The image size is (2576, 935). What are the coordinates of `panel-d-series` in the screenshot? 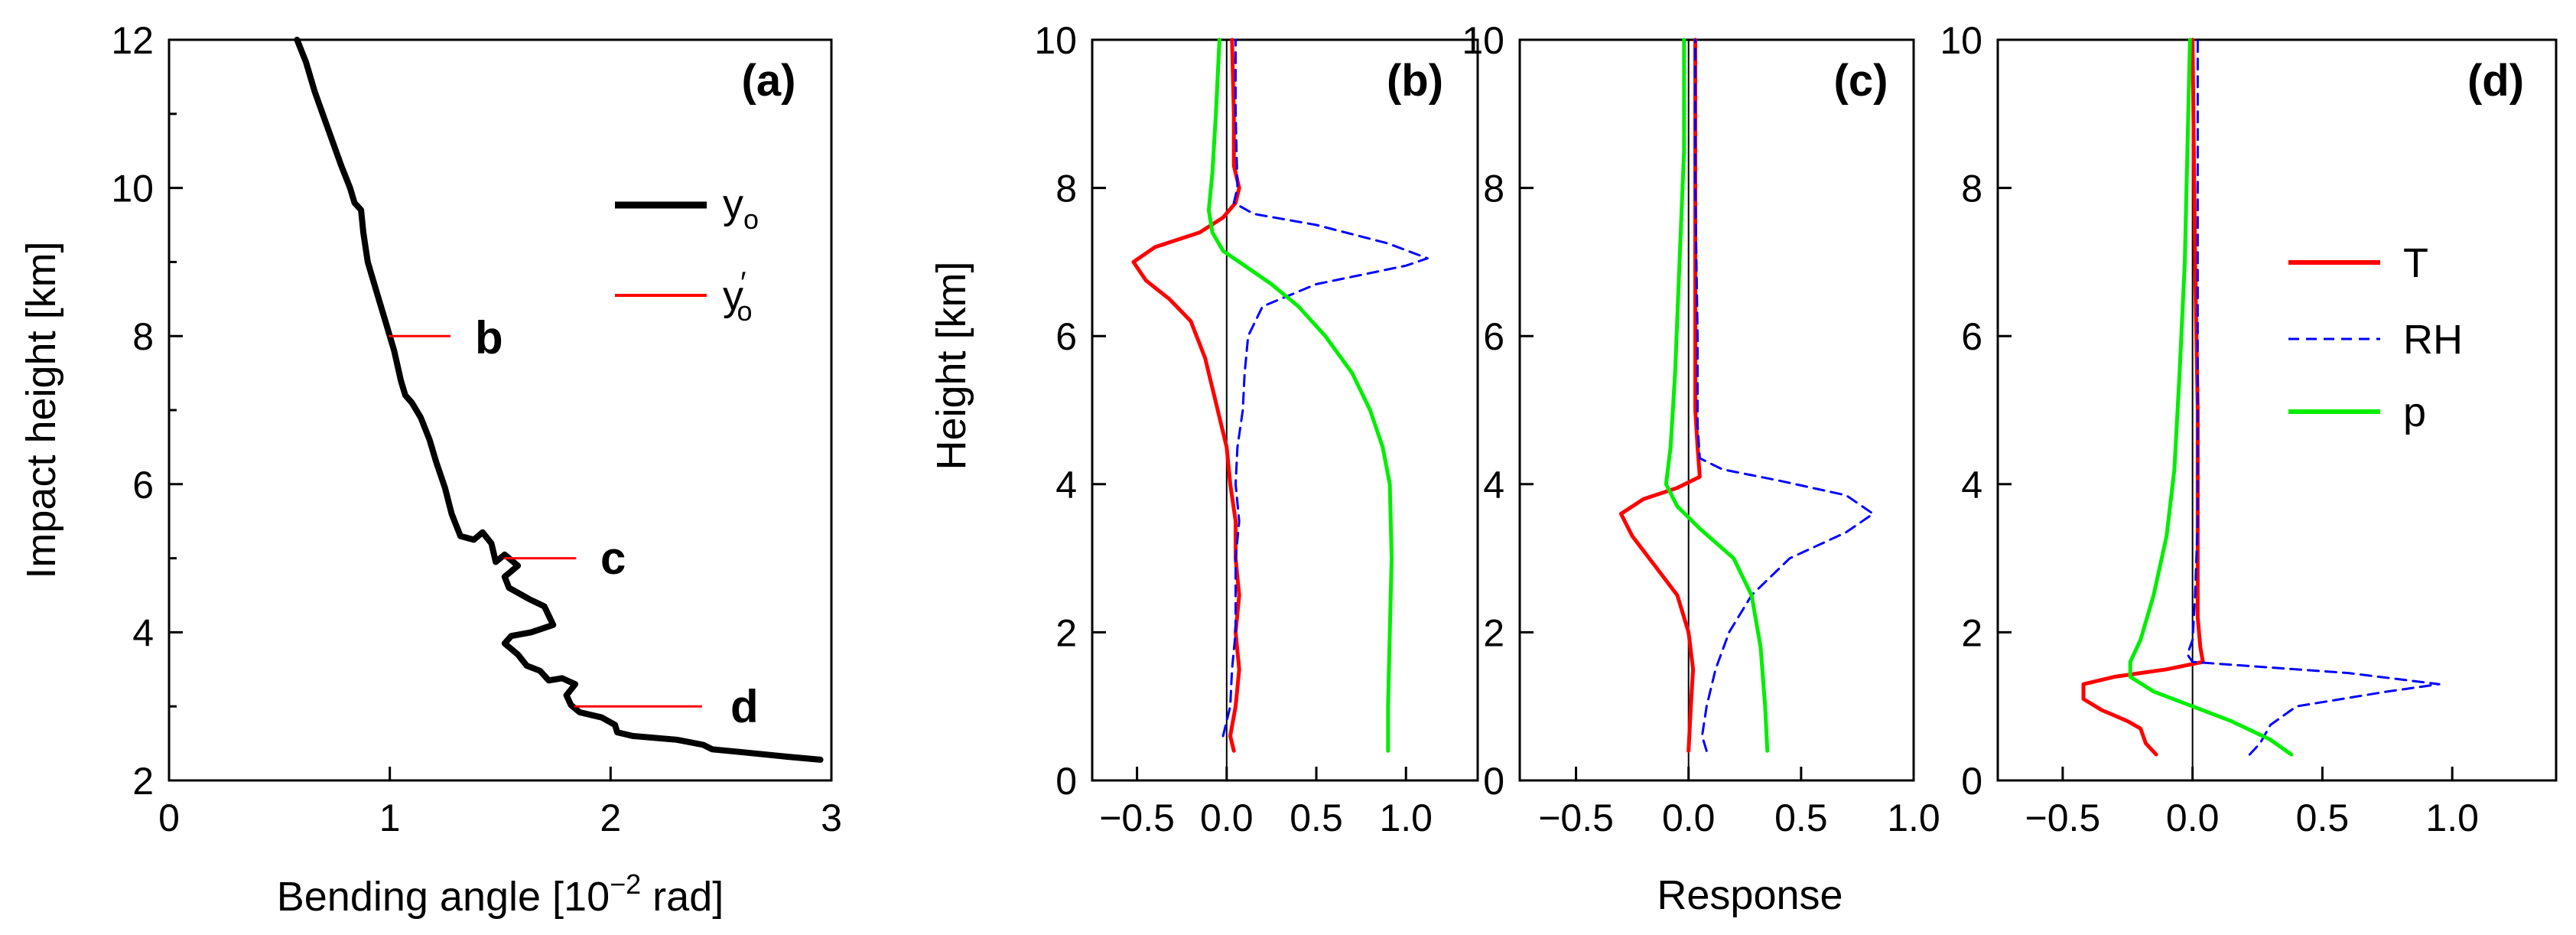 It's located at (2261, 397).